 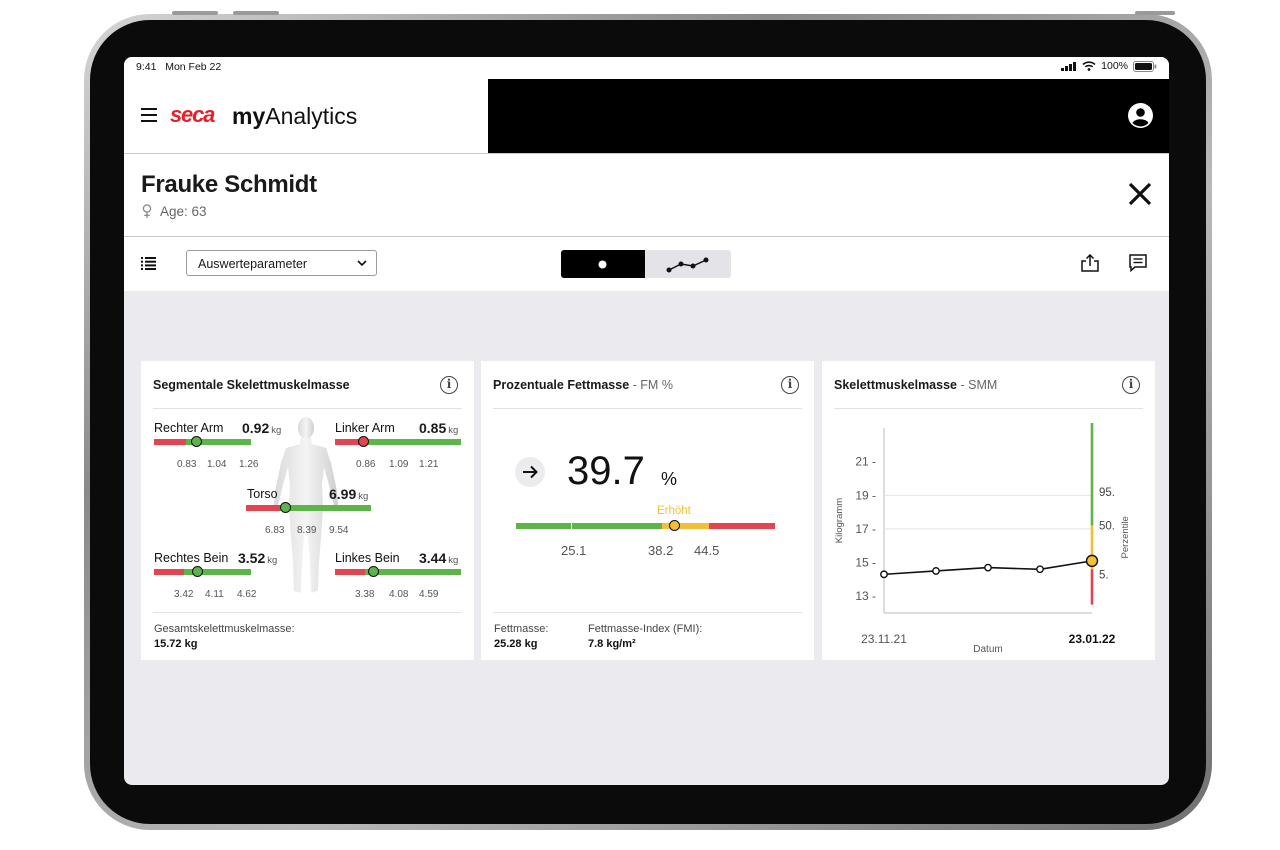 I want to click on battery-percent: 100%, so click(x=1114, y=66).